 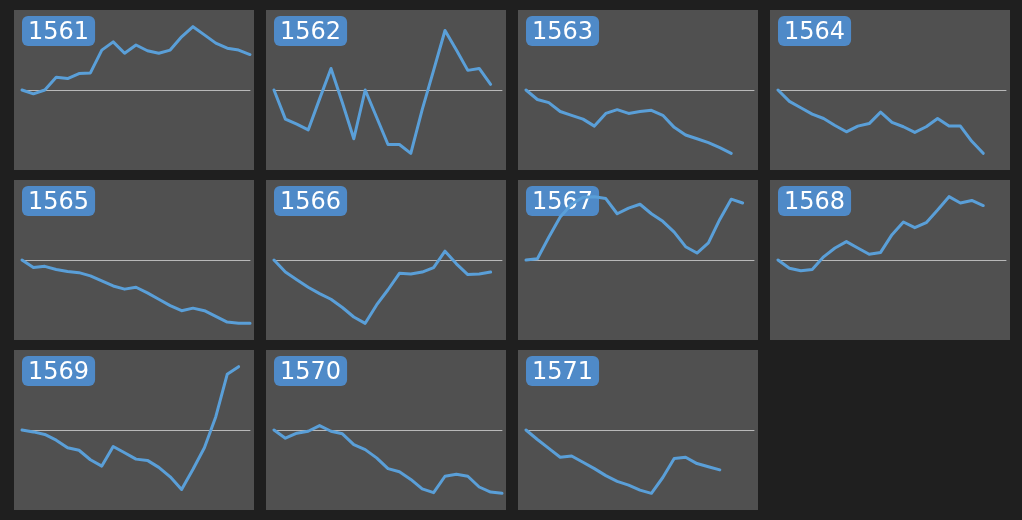 What do you see at coordinates (311, 201) in the screenshot?
I see `chart-title: 1566` at bounding box center [311, 201].